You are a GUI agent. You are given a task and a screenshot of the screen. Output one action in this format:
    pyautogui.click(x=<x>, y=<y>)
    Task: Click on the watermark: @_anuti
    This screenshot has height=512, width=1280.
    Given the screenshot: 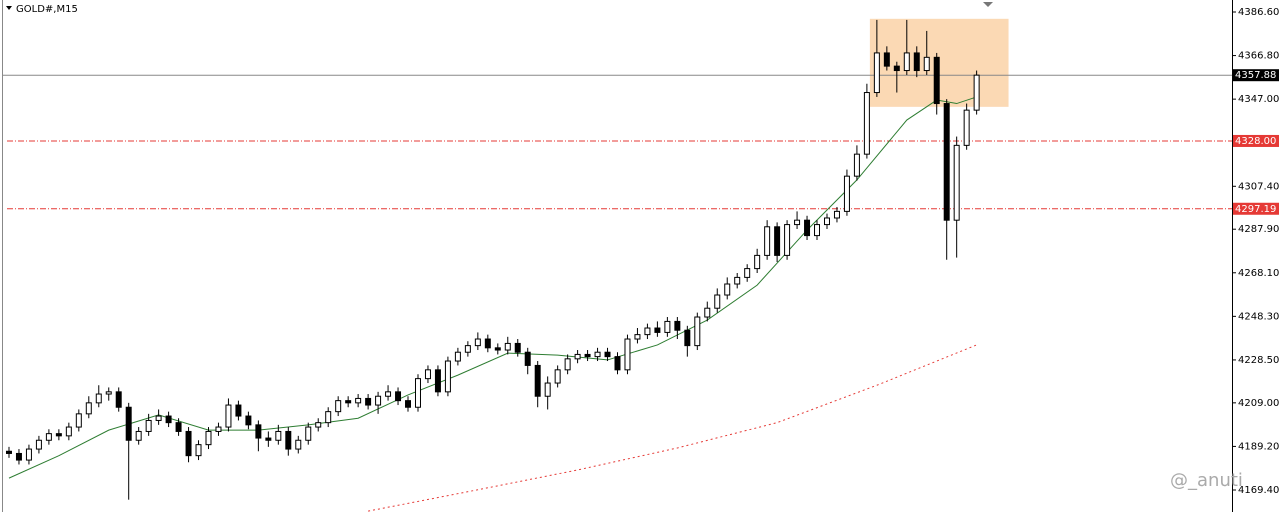 What is the action you would take?
    pyautogui.click(x=1206, y=480)
    